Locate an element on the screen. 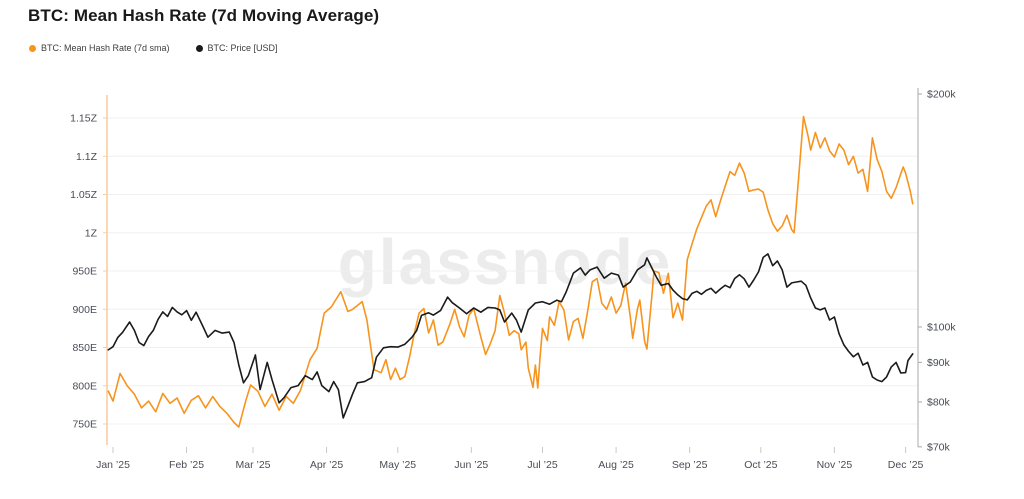 This screenshot has height=499, width=1024. hashrate-series-label: BTC: Mean Hash Rate (7d sma) is located at coordinates (105, 48).